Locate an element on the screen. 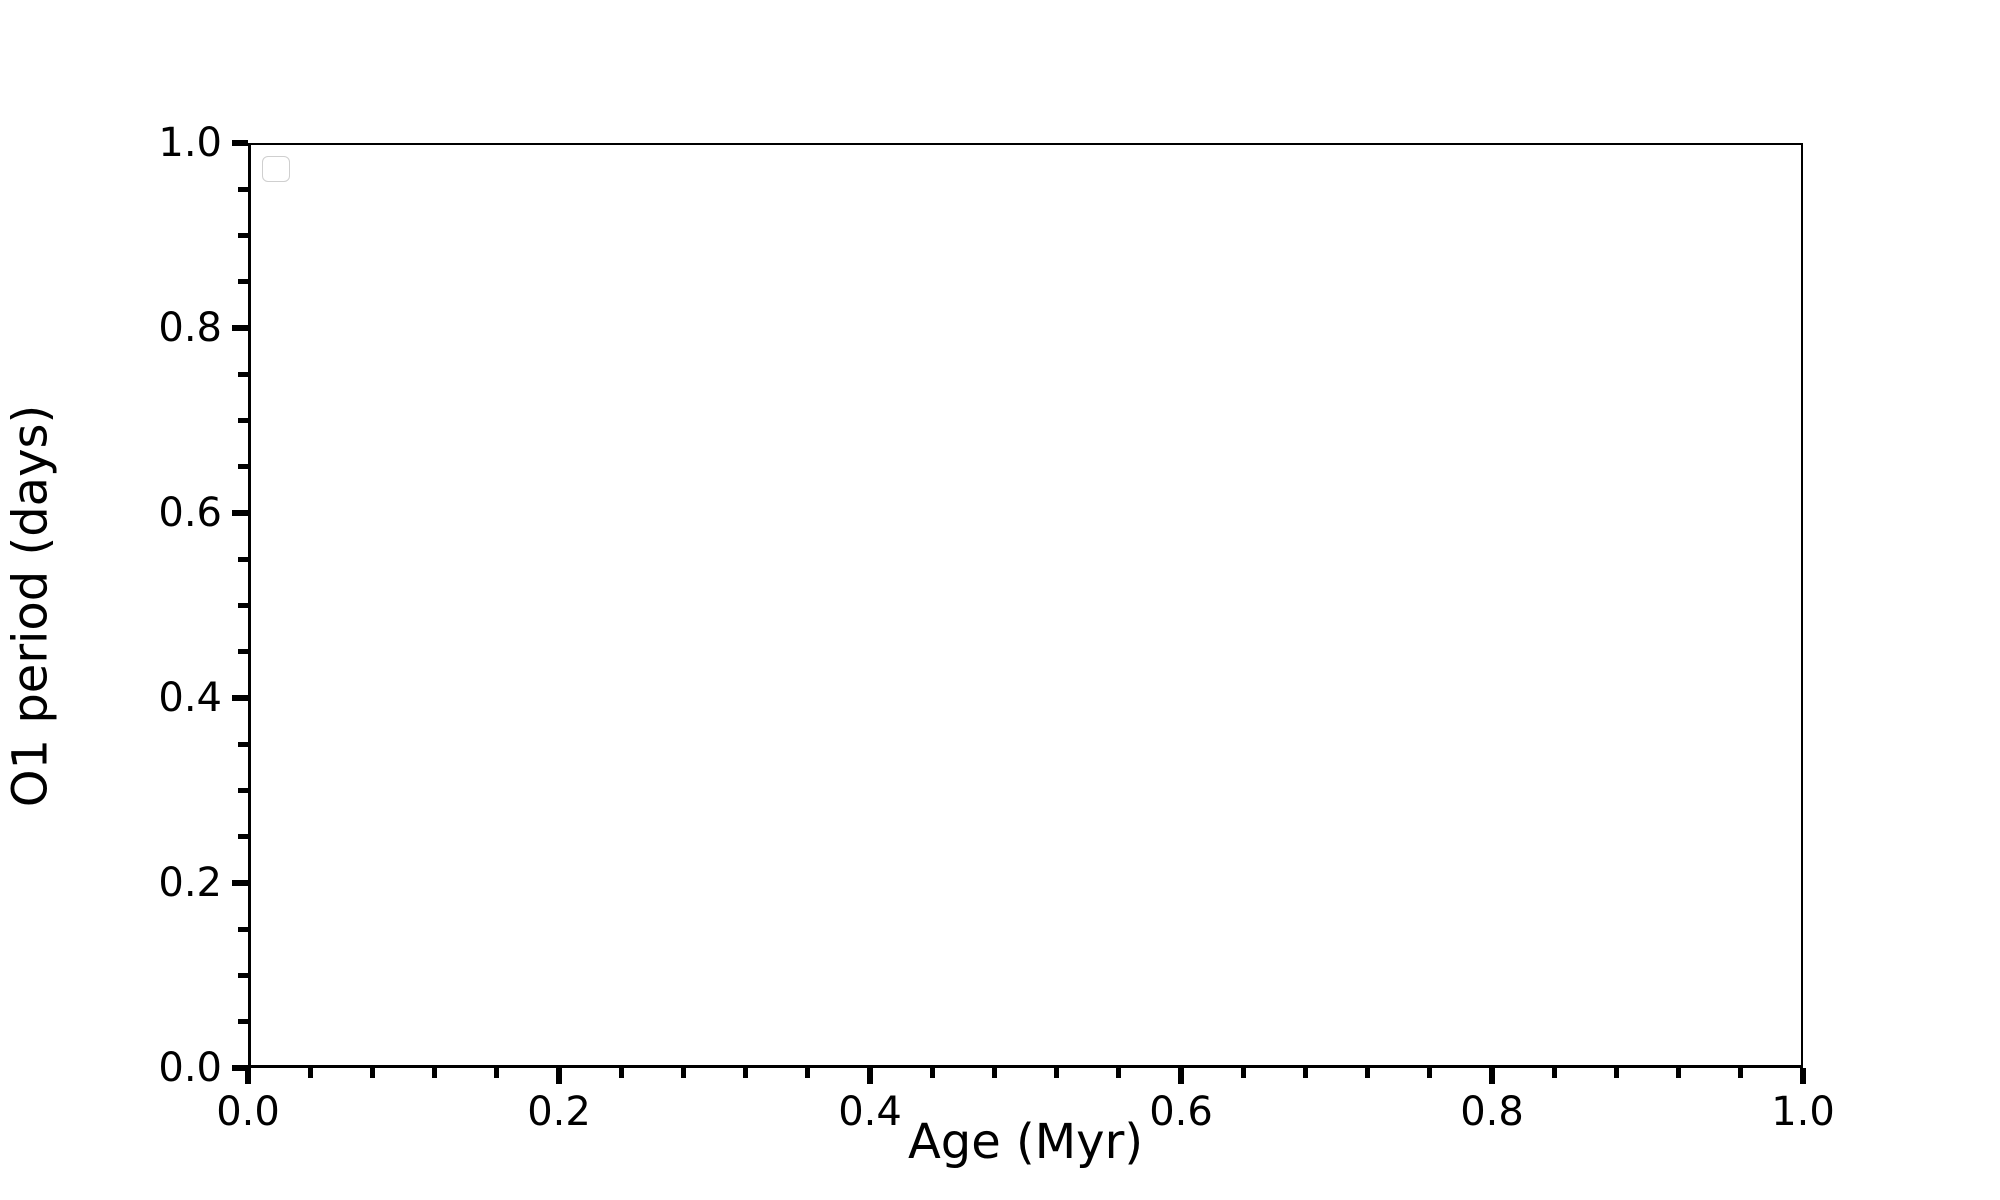  y-tick-label: 1.0 is located at coordinates (190, 143).